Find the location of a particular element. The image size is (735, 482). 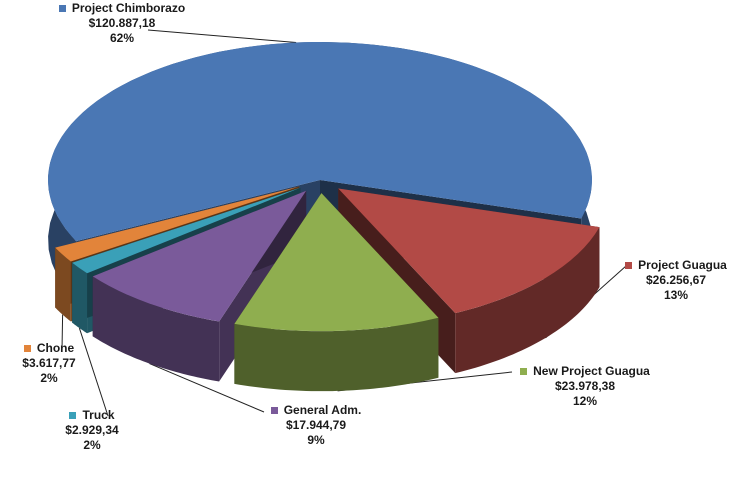

slice-rim-new-project-guagua is located at coordinates (336, 354).